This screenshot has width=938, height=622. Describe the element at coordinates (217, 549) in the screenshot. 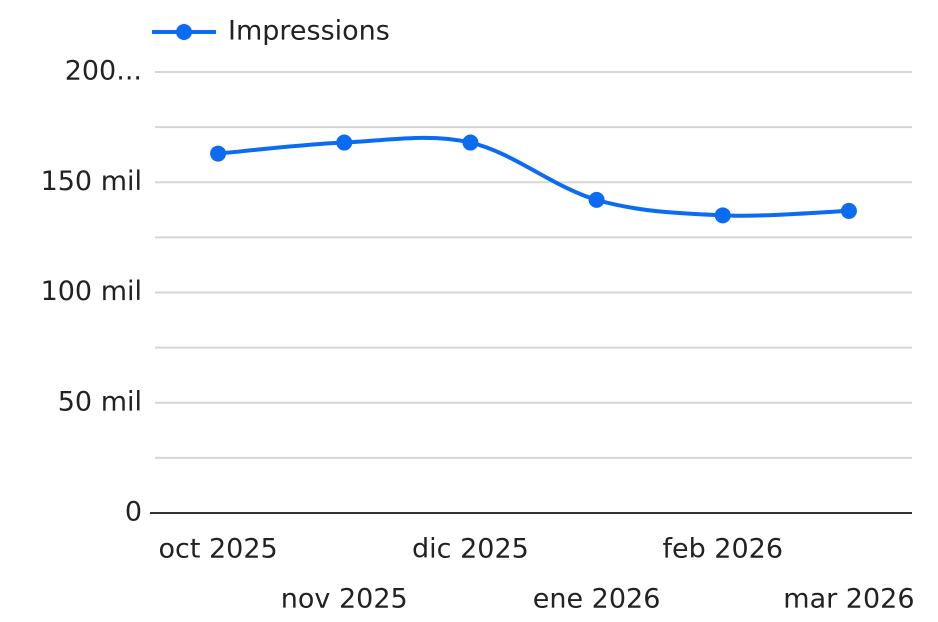

I see `x-tick-label: oct 2025` at that location.